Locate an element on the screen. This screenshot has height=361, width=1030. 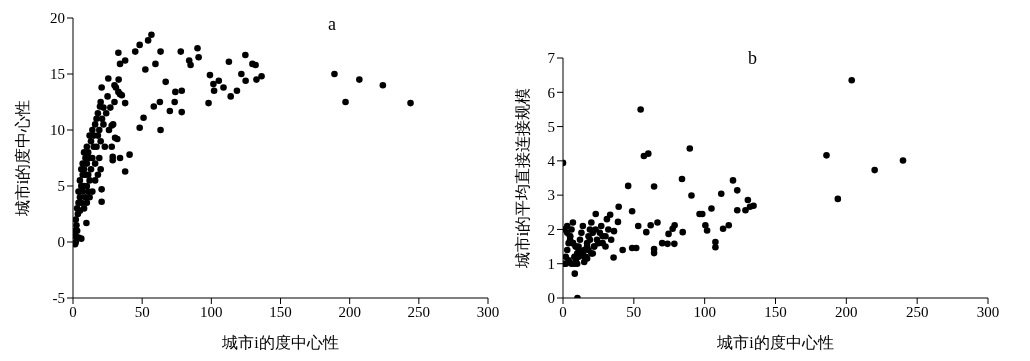
y-tick-label: 10 is located at coordinates (57, 130).